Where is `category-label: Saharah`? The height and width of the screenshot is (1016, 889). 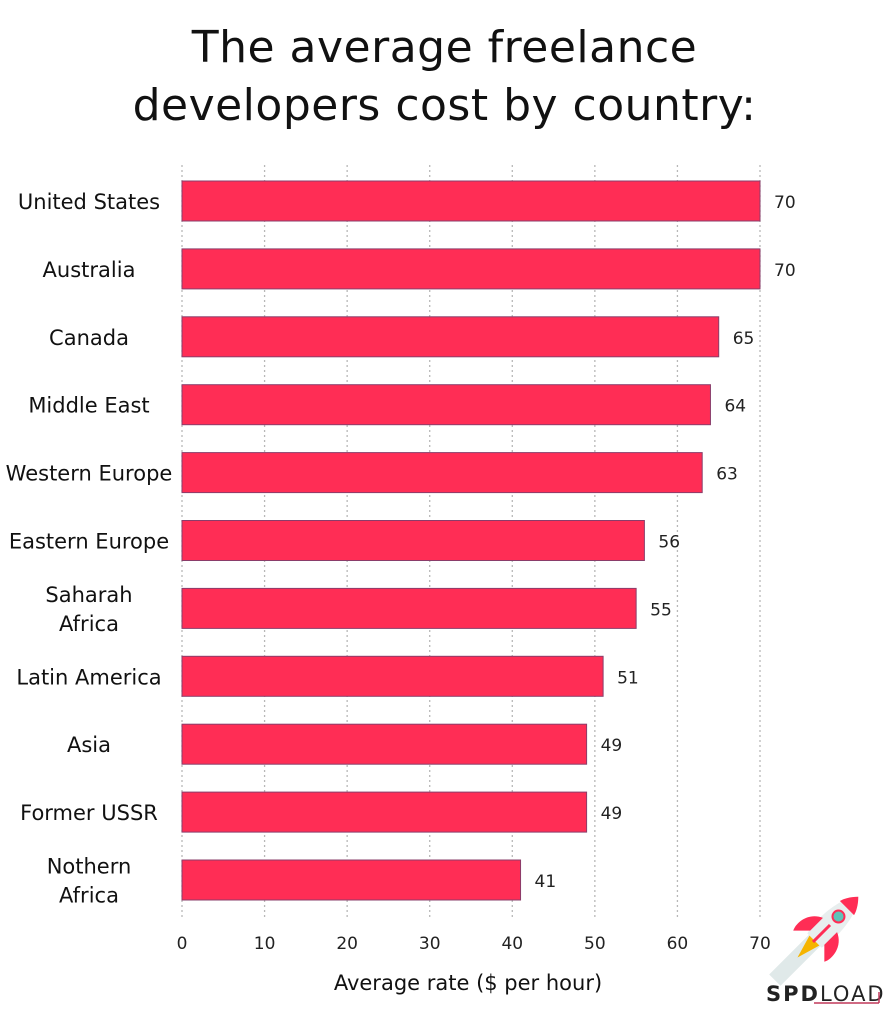 category-label: Saharah is located at coordinates (88, 595).